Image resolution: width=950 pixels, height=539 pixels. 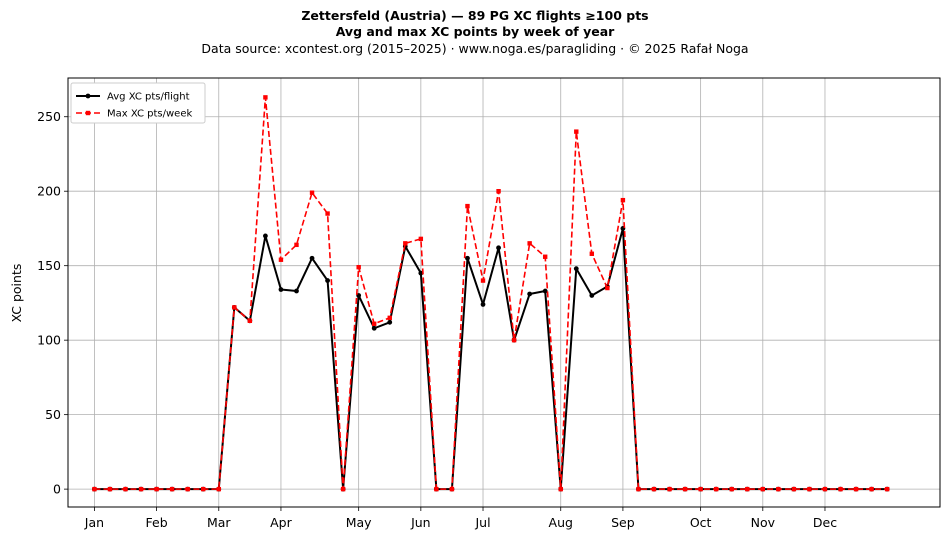 What do you see at coordinates (763, 522) in the screenshot?
I see `x-tick-label: Nov` at bounding box center [763, 522].